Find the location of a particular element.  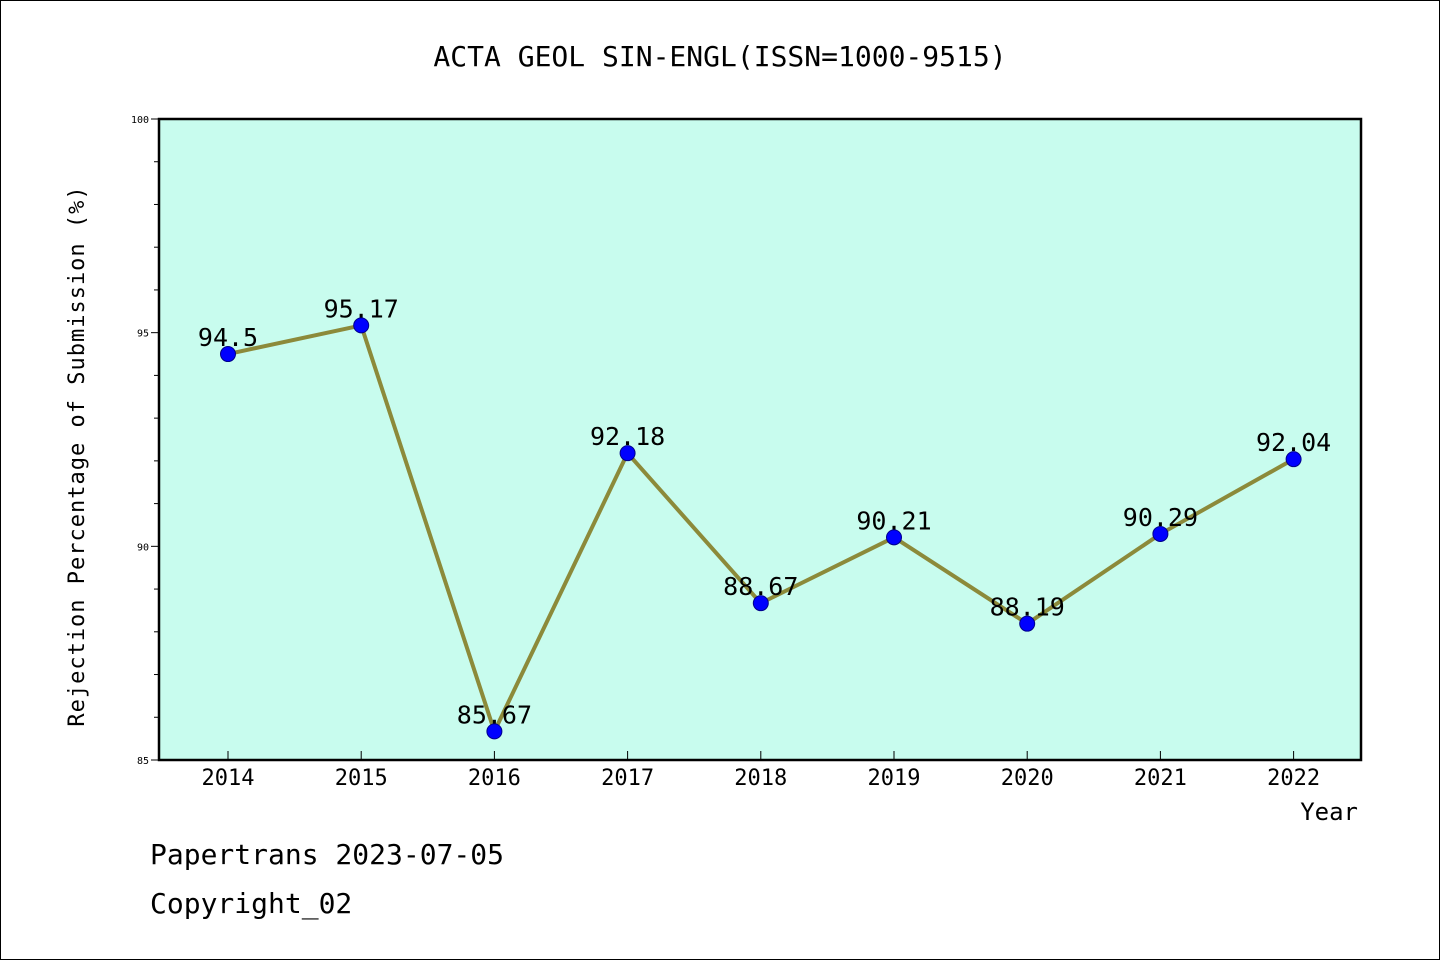

footer-source: Papertrans 2023-07-05 is located at coordinates (327, 854).